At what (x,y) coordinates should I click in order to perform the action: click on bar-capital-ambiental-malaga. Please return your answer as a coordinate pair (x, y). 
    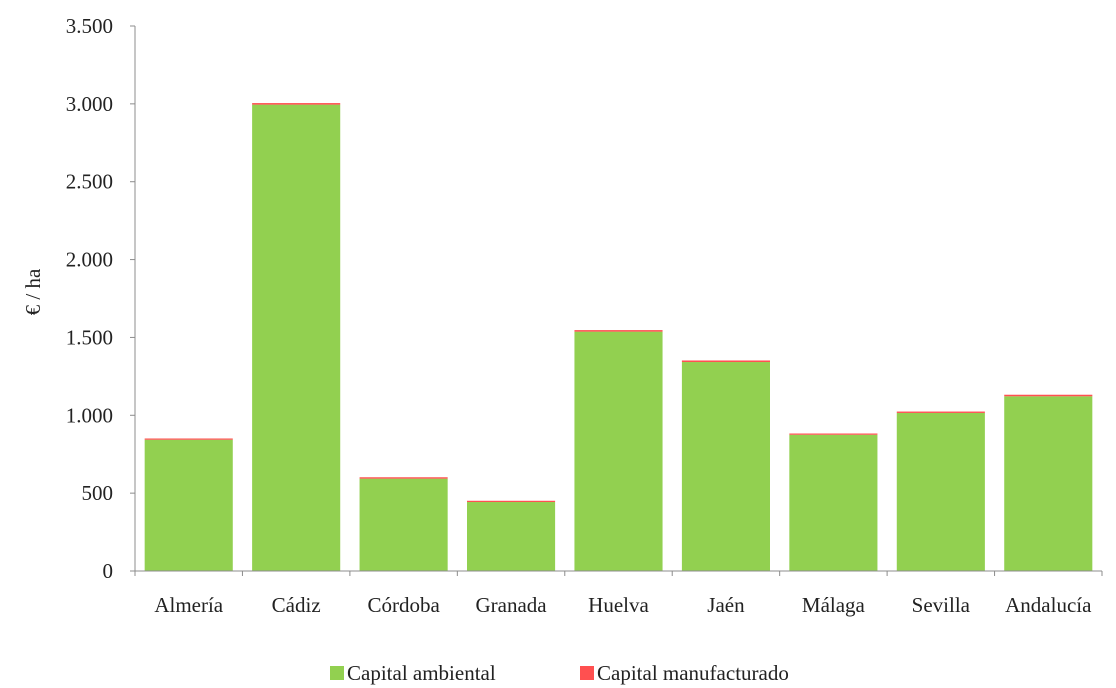
    Looking at the image, I should click on (833, 502).